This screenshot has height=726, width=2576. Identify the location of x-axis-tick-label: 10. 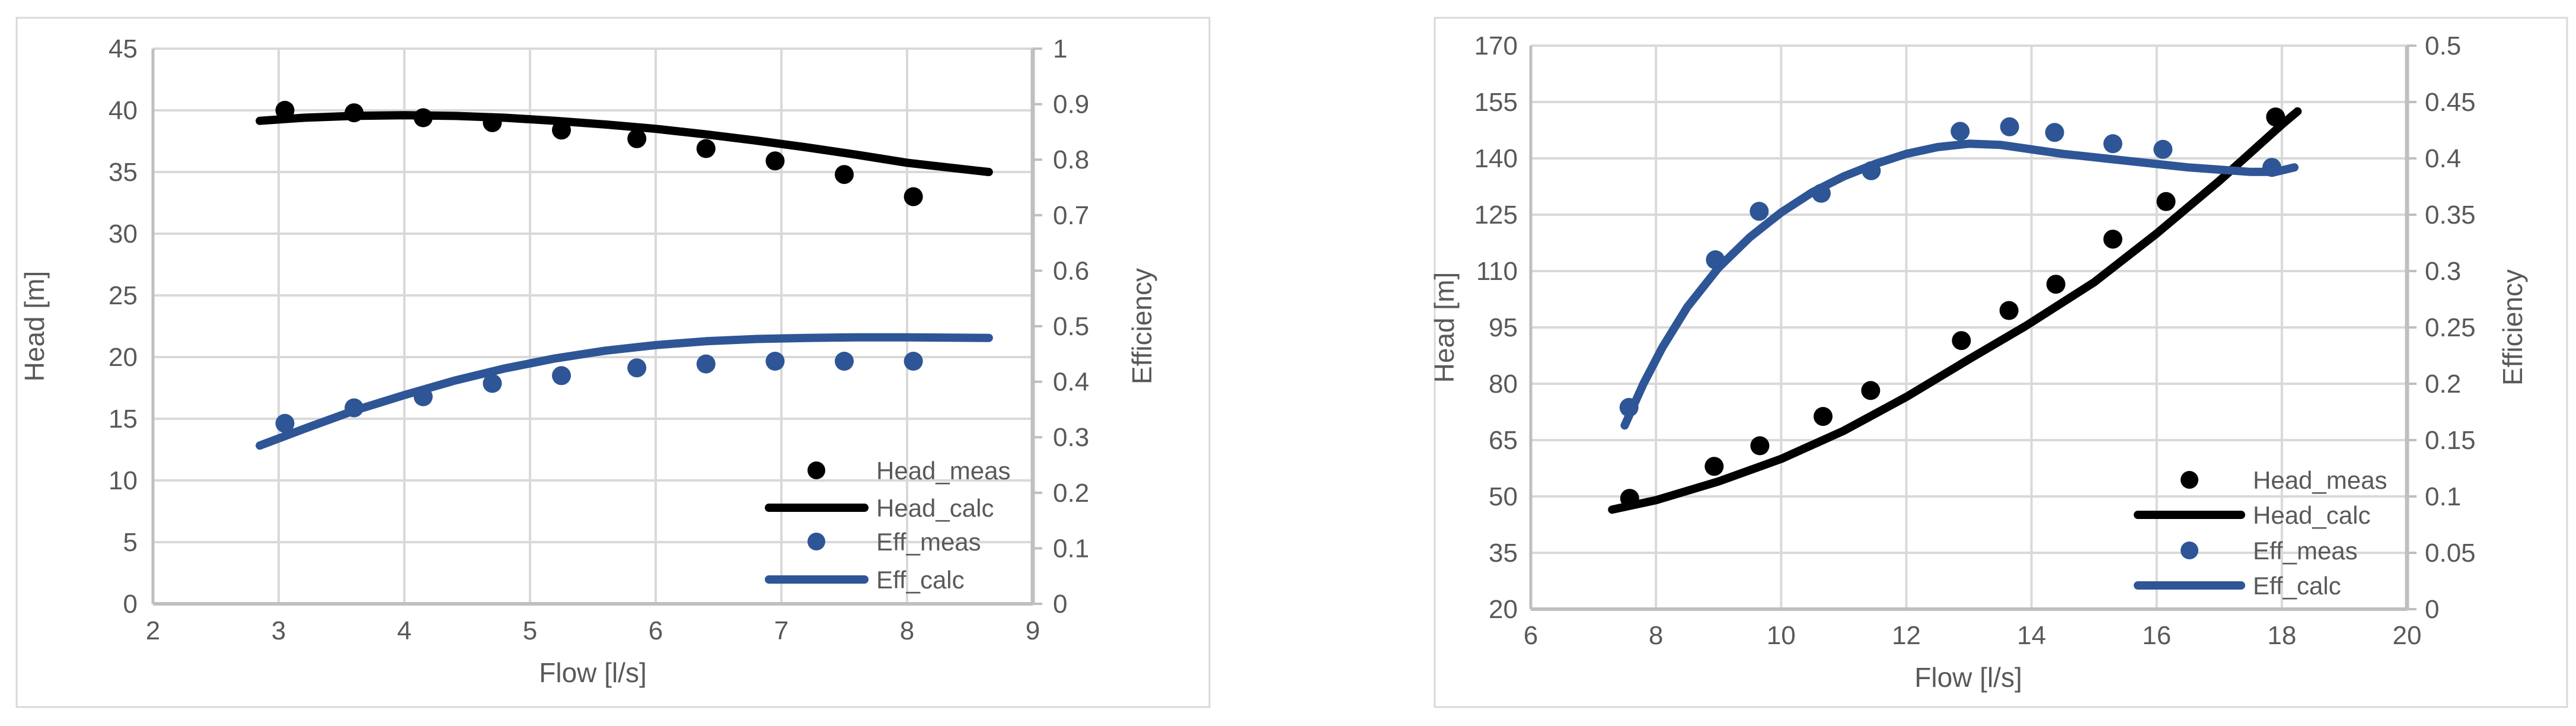
(1781, 635).